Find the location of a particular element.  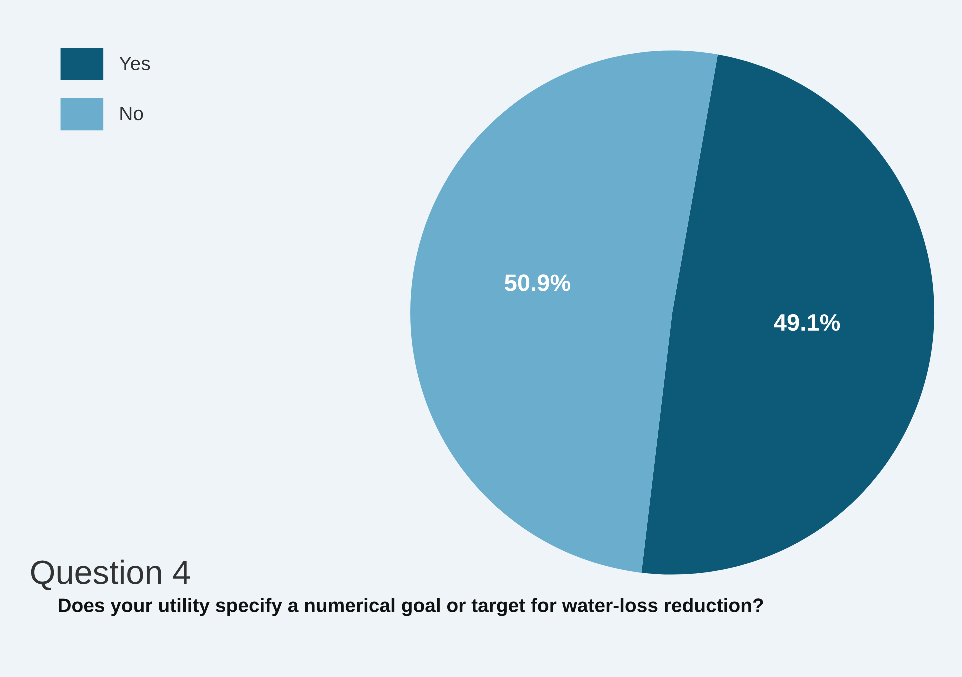

data-label: 49.1% is located at coordinates (807, 323).